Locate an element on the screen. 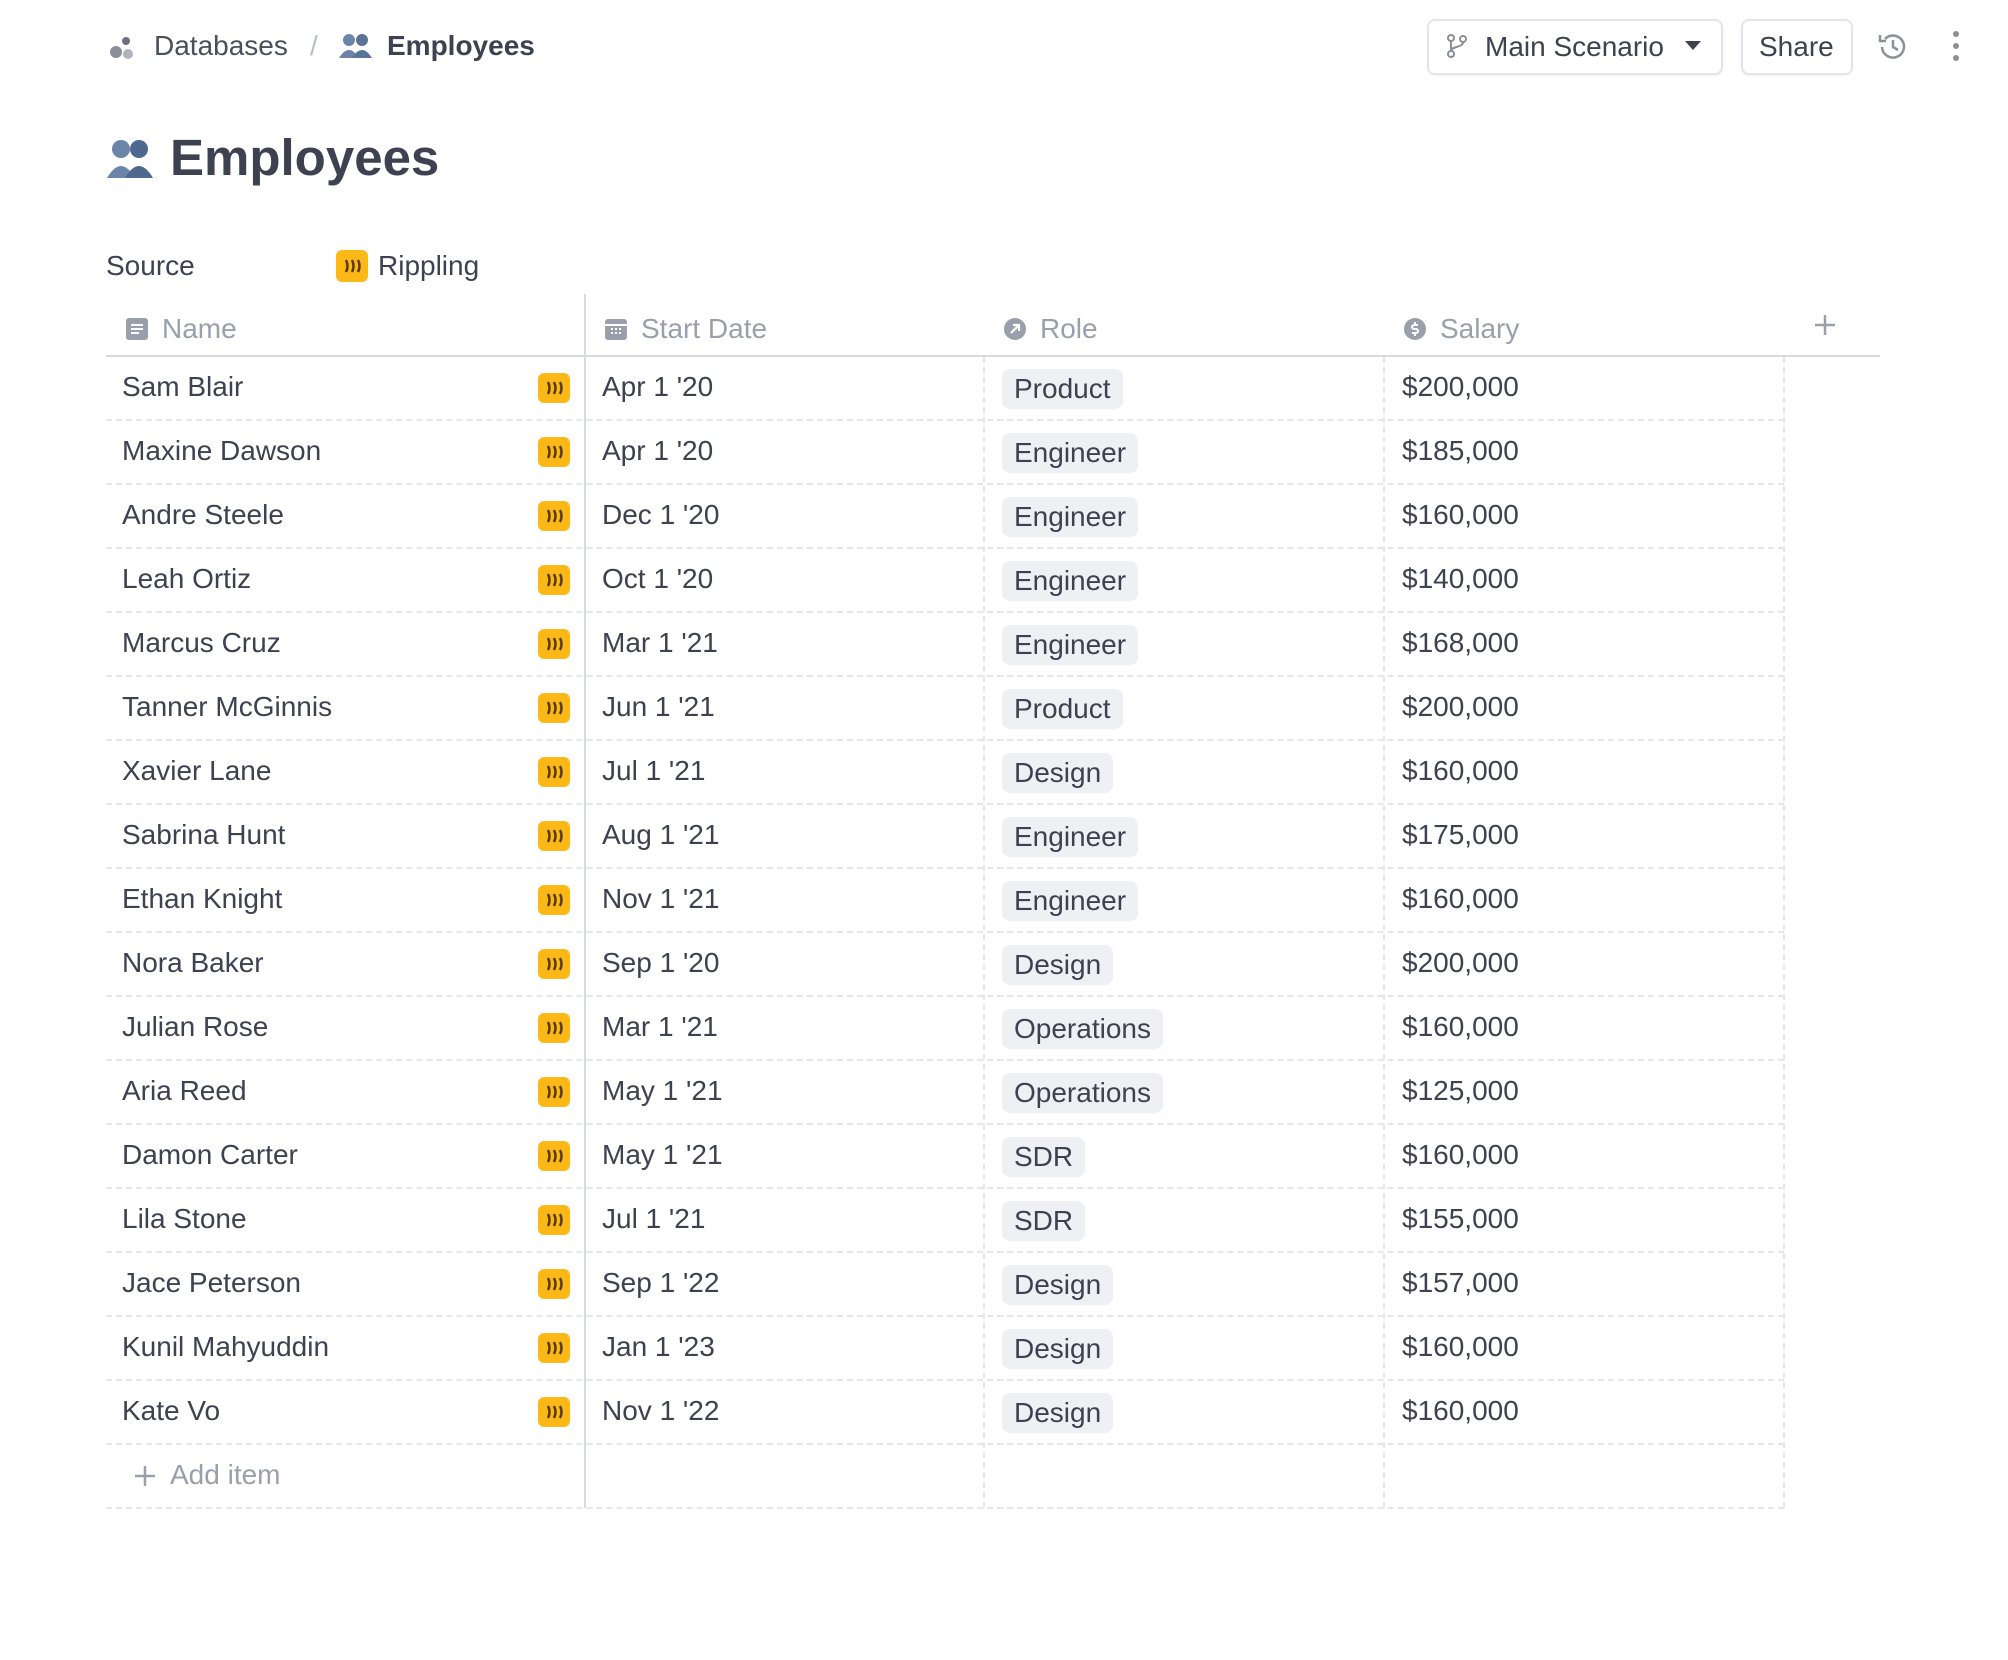 Image resolution: width=2008 pixels, height=1660 pixels. plus-glyph is located at coordinates (145, 1476).